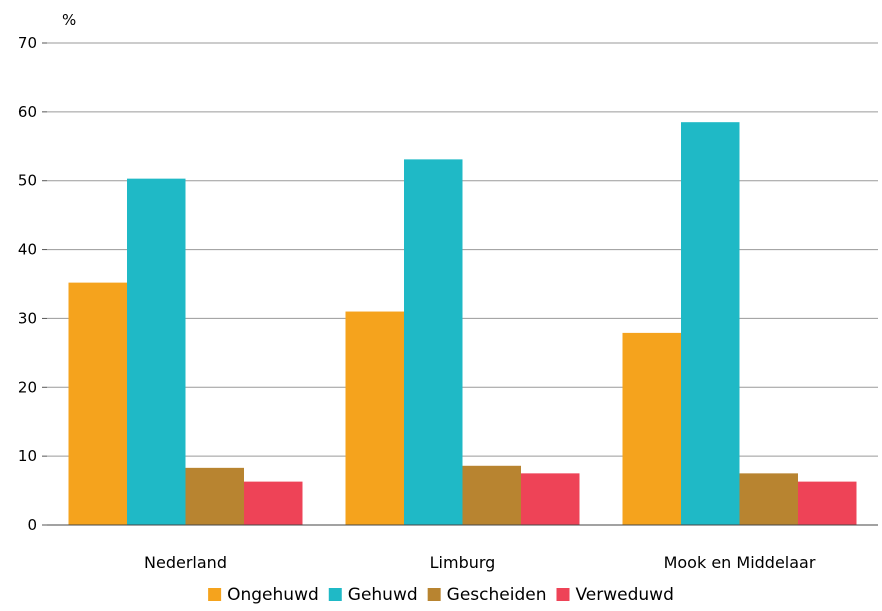 The image size is (882, 611). I want to click on y-tick-label: 70, so click(27, 43).